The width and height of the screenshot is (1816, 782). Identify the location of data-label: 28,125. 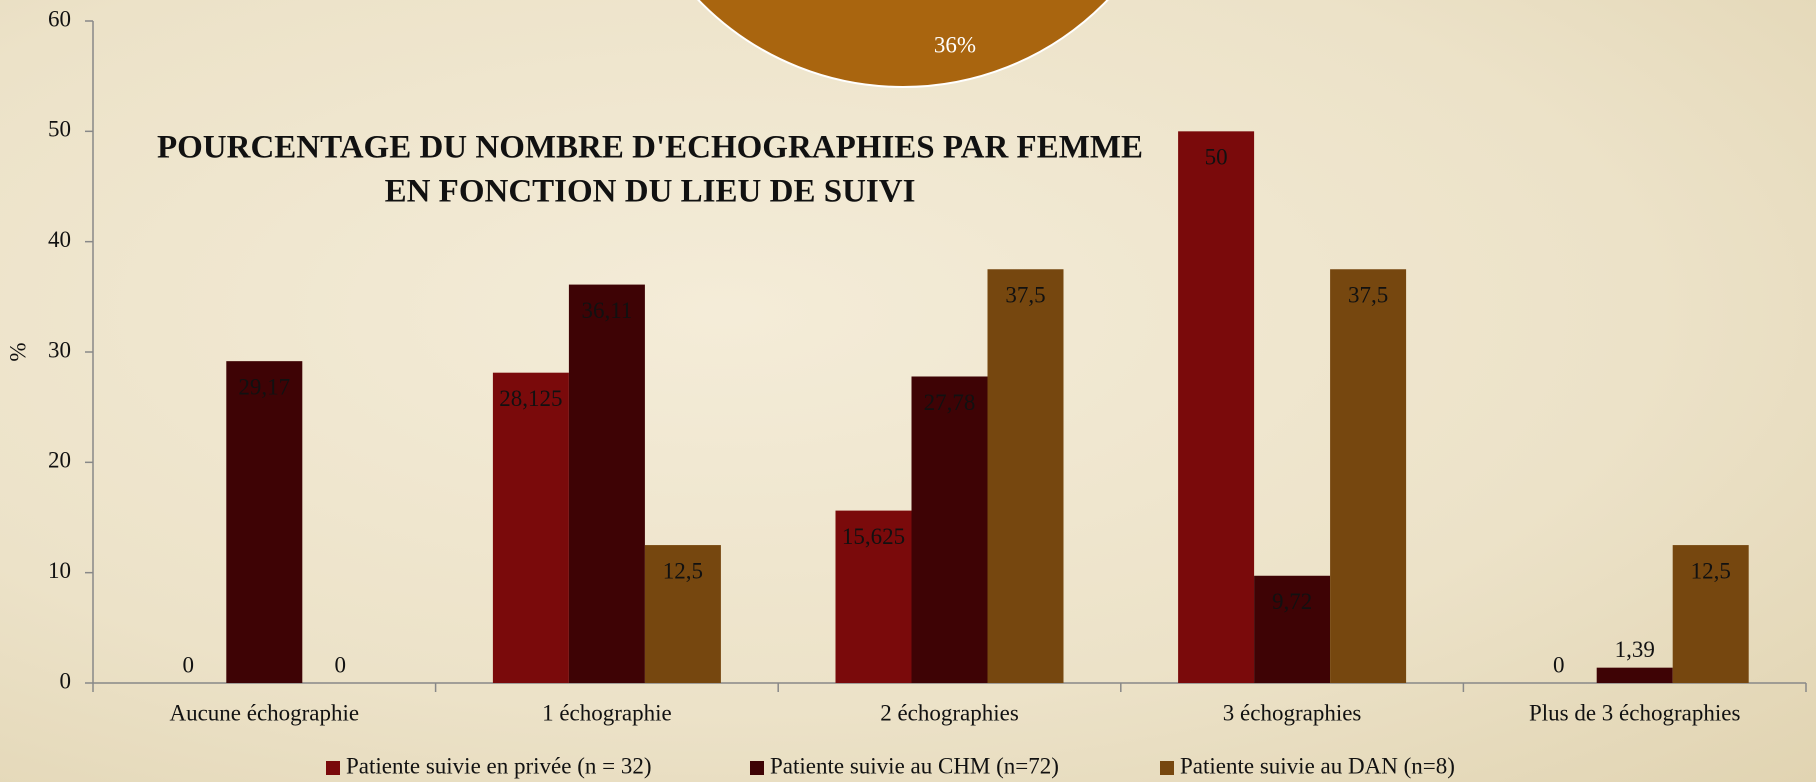
(530, 398).